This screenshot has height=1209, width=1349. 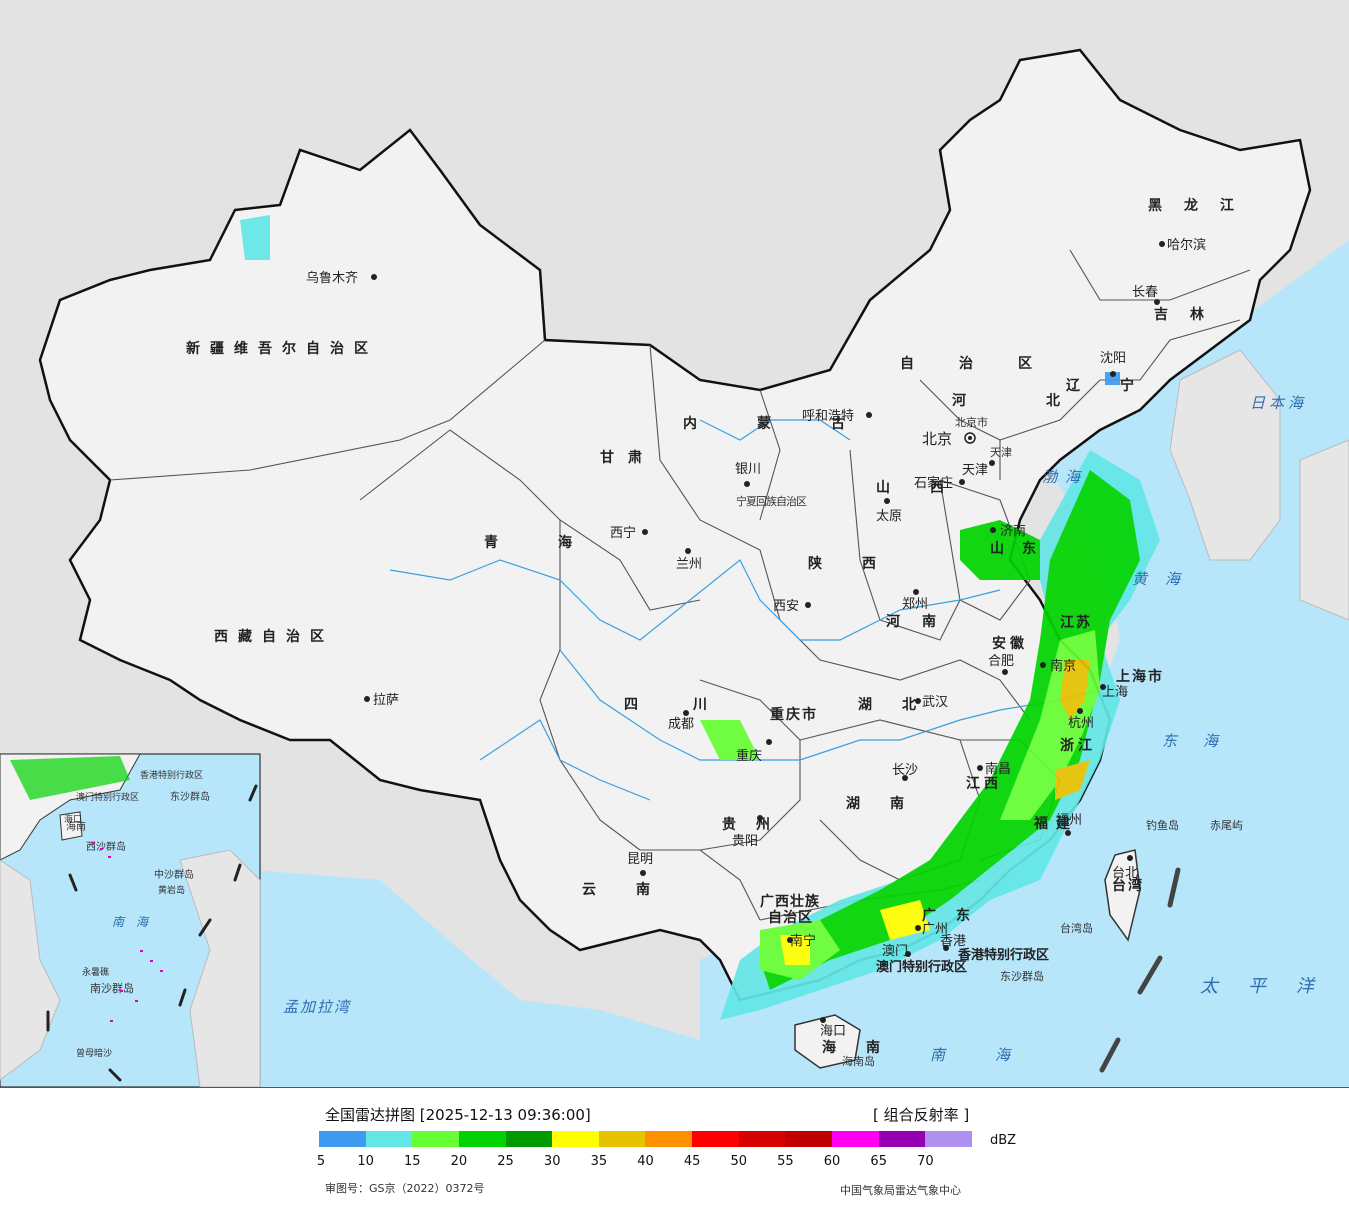 I want to click on province-shanghai: 上海市, so click(x=1140, y=676).